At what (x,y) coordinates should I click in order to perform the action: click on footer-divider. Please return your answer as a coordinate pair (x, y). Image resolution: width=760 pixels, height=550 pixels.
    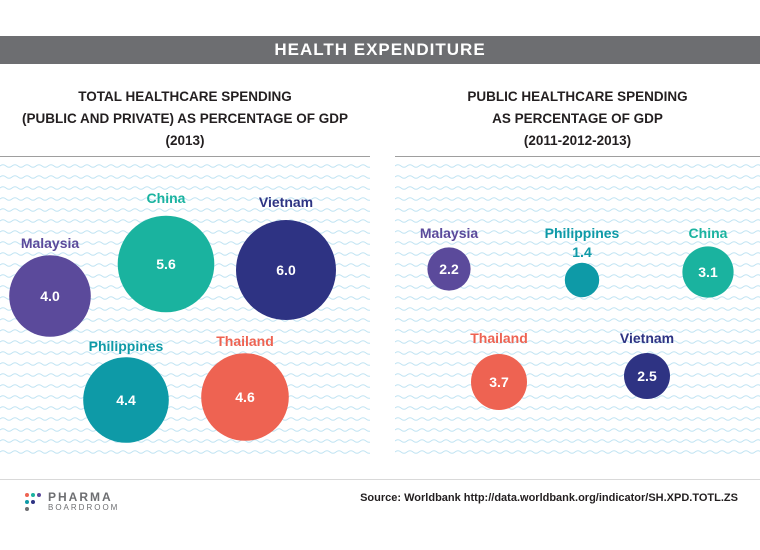
    Looking at the image, I should click on (380, 479).